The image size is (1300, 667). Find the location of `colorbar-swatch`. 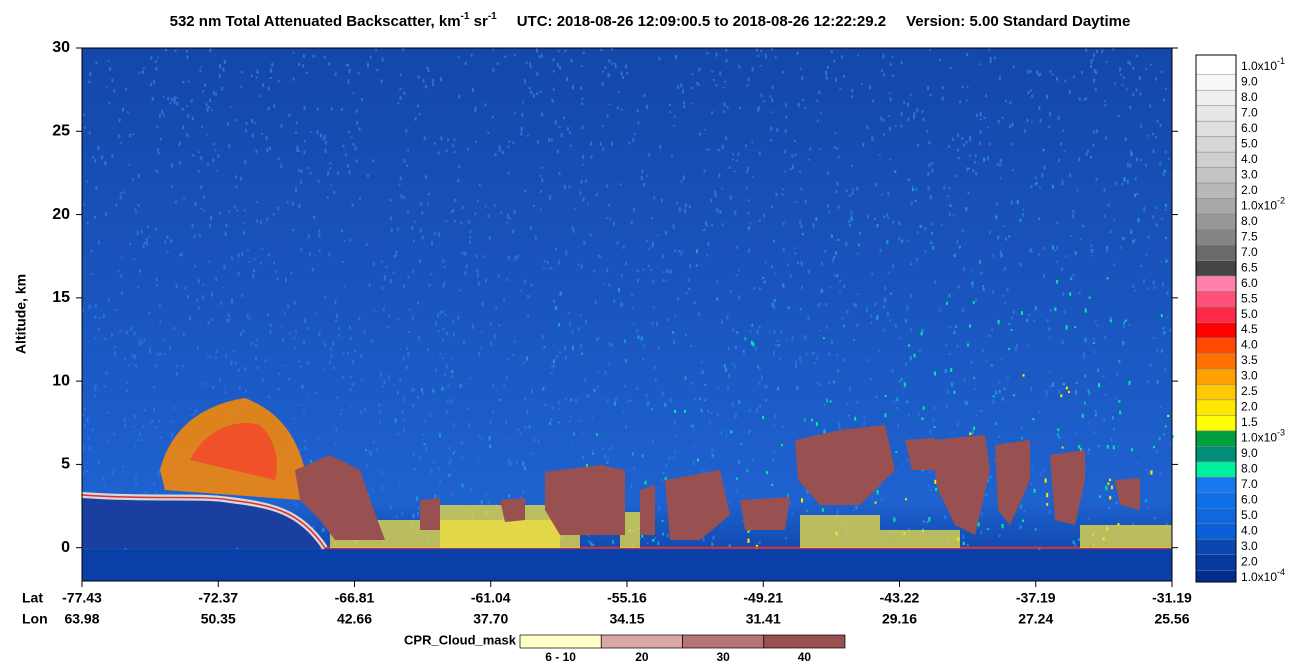

colorbar-swatch is located at coordinates (1216, 485).